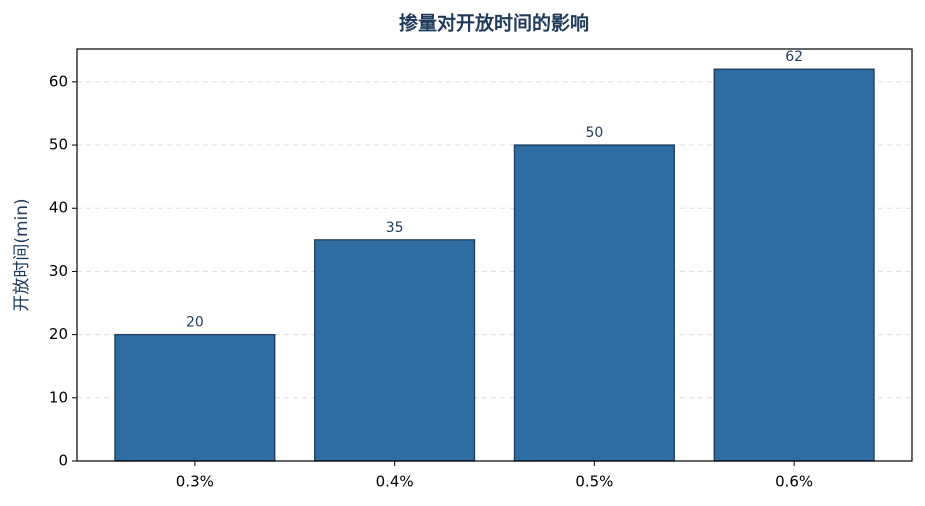  Describe the element at coordinates (794, 482) in the screenshot. I see `x-tick-label: 0.6%` at that location.